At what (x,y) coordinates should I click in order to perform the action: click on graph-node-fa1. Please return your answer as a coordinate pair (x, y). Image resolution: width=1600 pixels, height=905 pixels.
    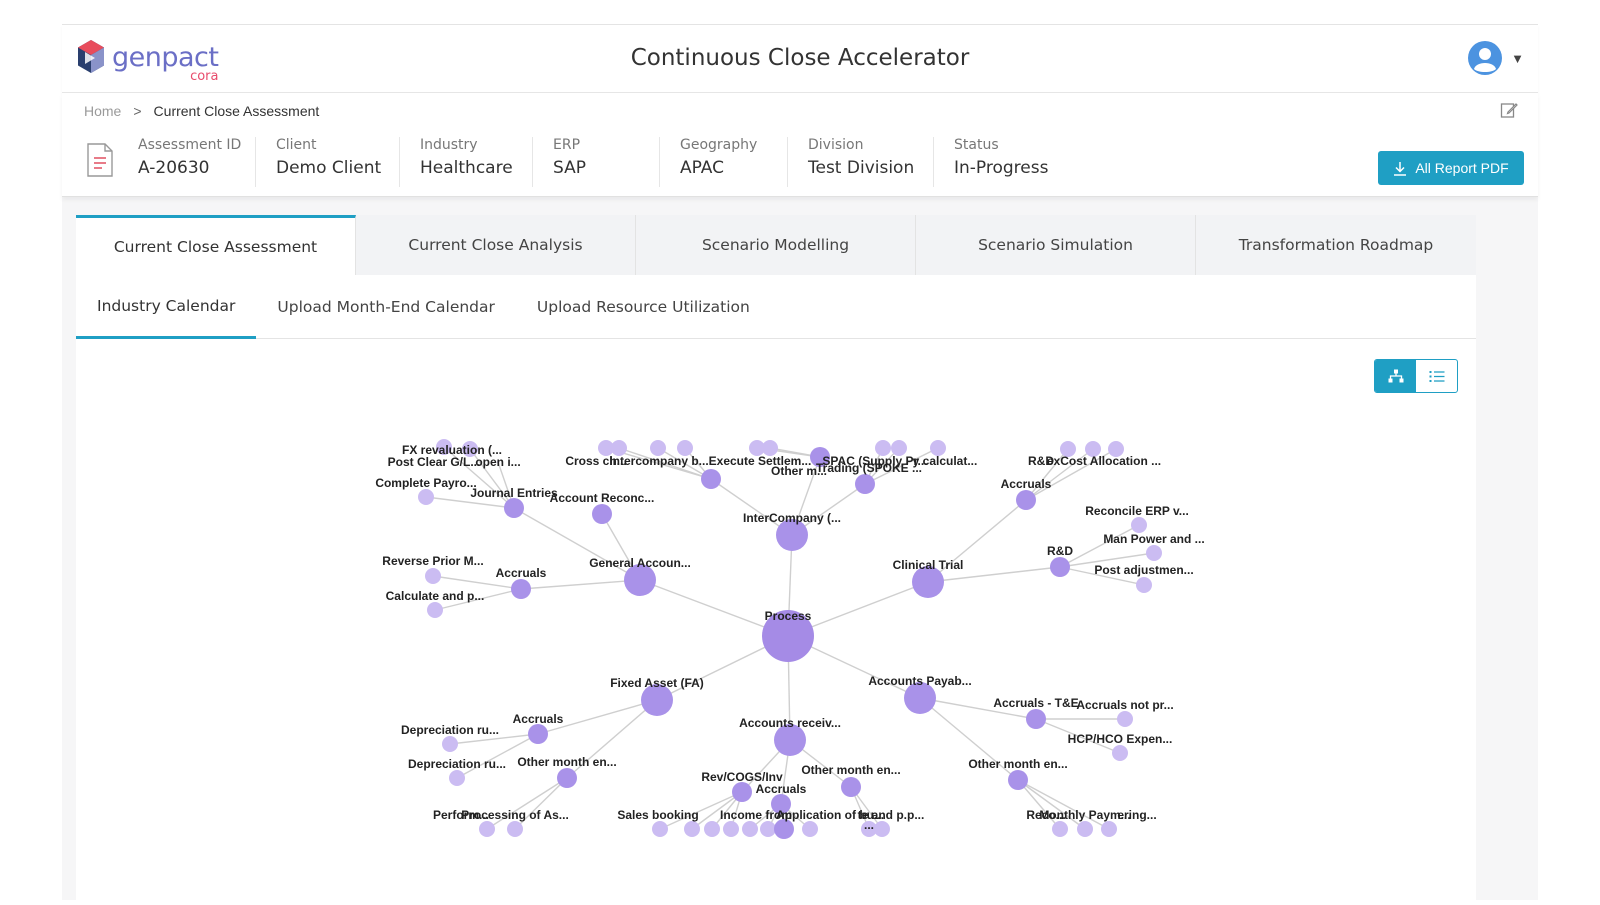
    Looking at the image, I should click on (450, 744).